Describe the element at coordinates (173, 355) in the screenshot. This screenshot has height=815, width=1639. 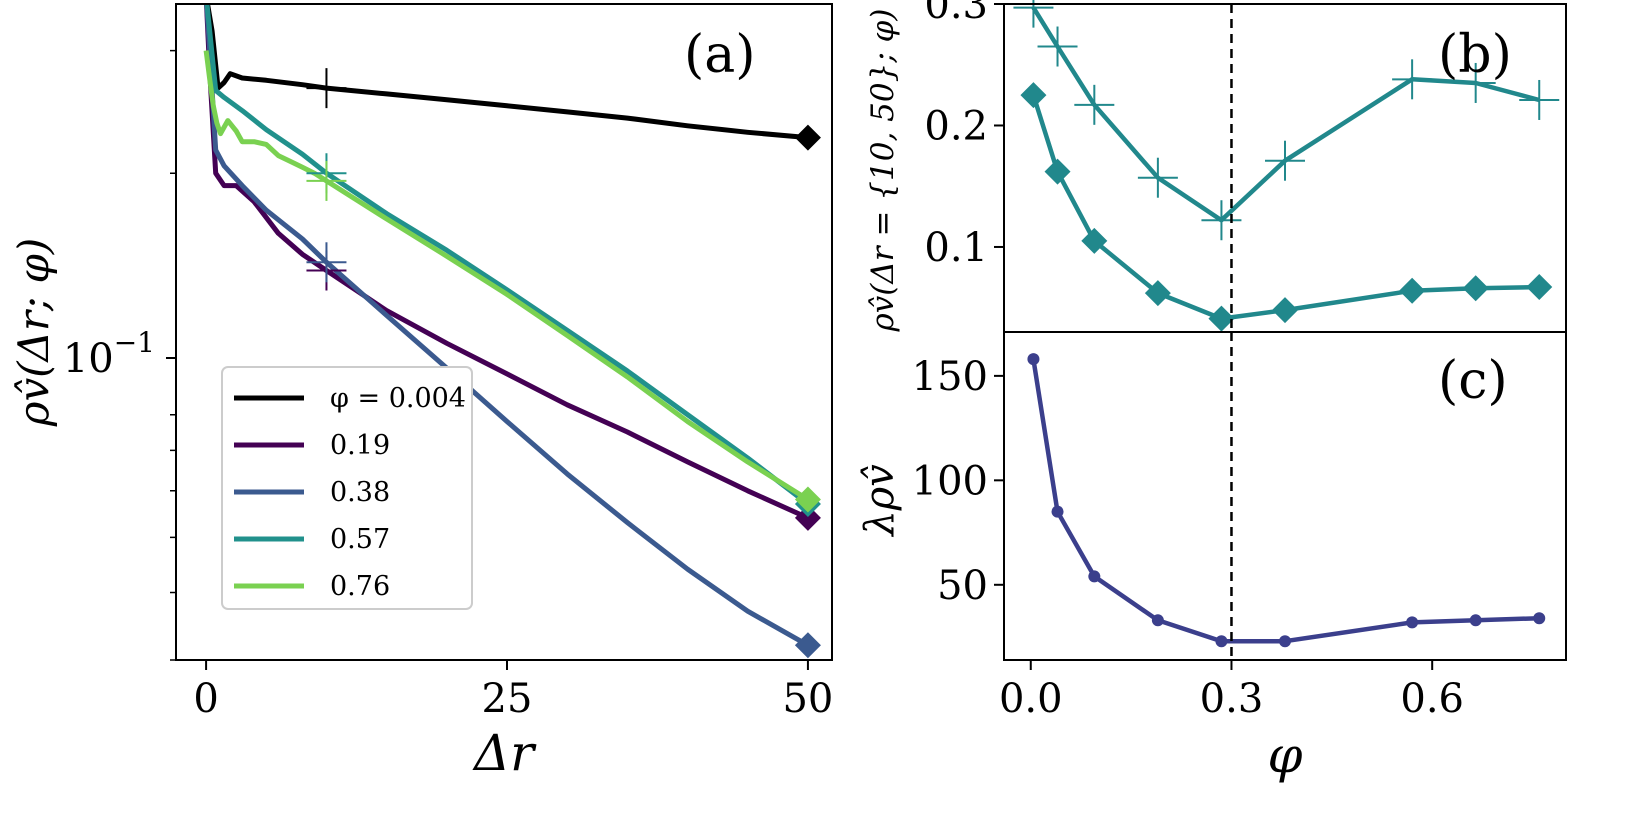
I see `panel-a-minor-ticks` at that location.